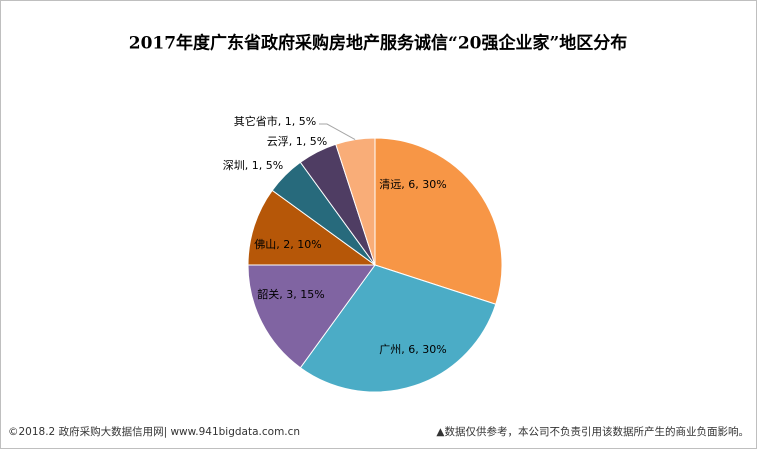  What do you see at coordinates (287, 244) in the screenshot?
I see `data-label: 佛山, 2, 10%` at bounding box center [287, 244].